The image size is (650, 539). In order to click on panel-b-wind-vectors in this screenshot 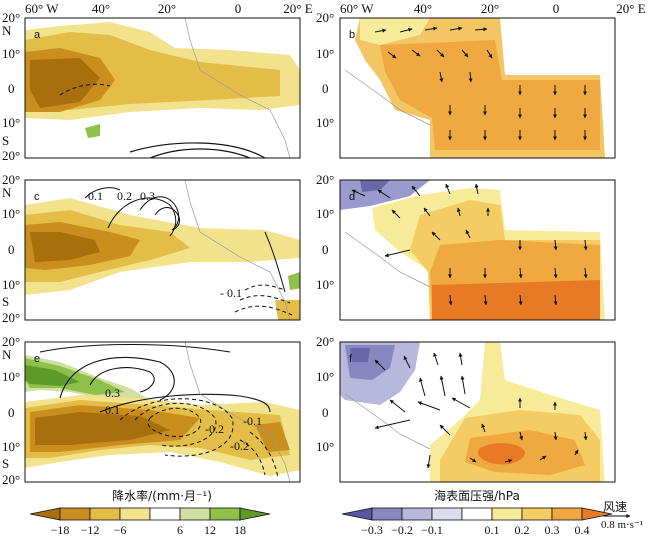, I will do `click(480, 83)`.